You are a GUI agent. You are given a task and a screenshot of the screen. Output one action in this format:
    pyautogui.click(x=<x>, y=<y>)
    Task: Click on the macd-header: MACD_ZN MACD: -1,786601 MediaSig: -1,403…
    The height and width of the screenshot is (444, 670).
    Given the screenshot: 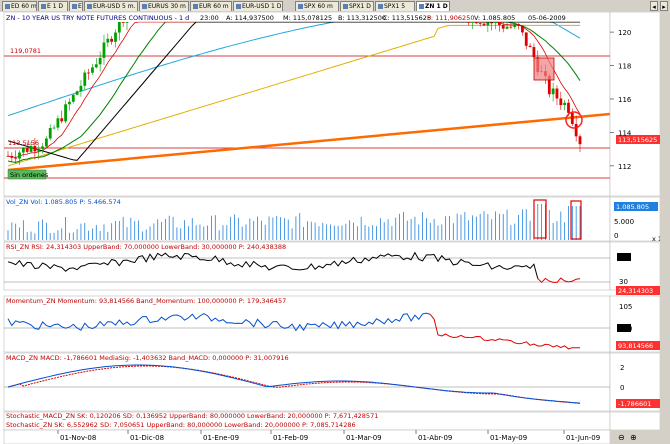 What is the action you would take?
    pyautogui.click(x=147, y=358)
    